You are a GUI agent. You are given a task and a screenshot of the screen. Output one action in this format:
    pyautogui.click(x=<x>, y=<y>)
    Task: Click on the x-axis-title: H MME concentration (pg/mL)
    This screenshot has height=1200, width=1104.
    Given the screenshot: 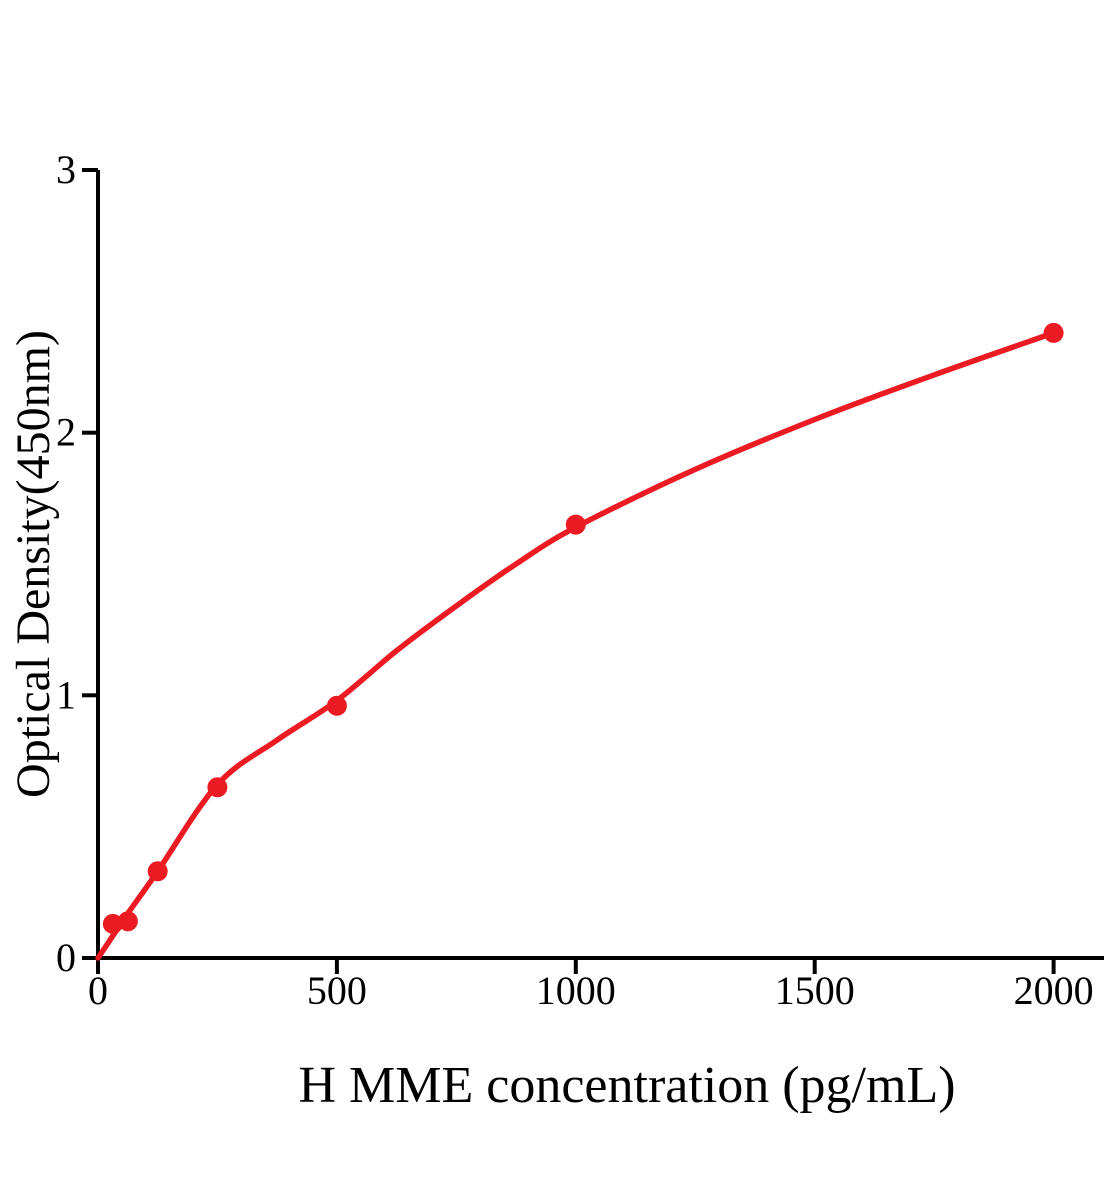 What is the action you would take?
    pyautogui.click(x=626, y=1085)
    